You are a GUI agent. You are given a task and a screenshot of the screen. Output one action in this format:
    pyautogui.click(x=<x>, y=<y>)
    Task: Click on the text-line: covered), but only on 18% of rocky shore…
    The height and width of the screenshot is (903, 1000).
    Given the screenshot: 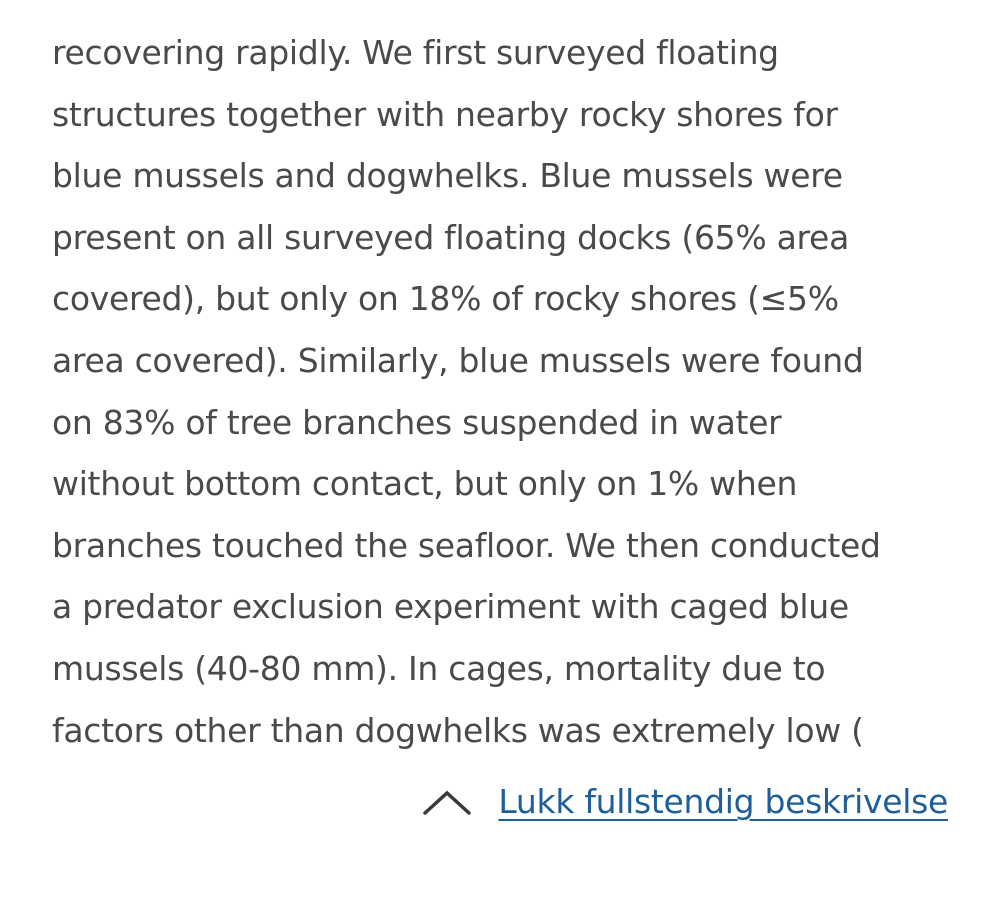 What is the action you would take?
    pyautogui.click(x=445, y=299)
    